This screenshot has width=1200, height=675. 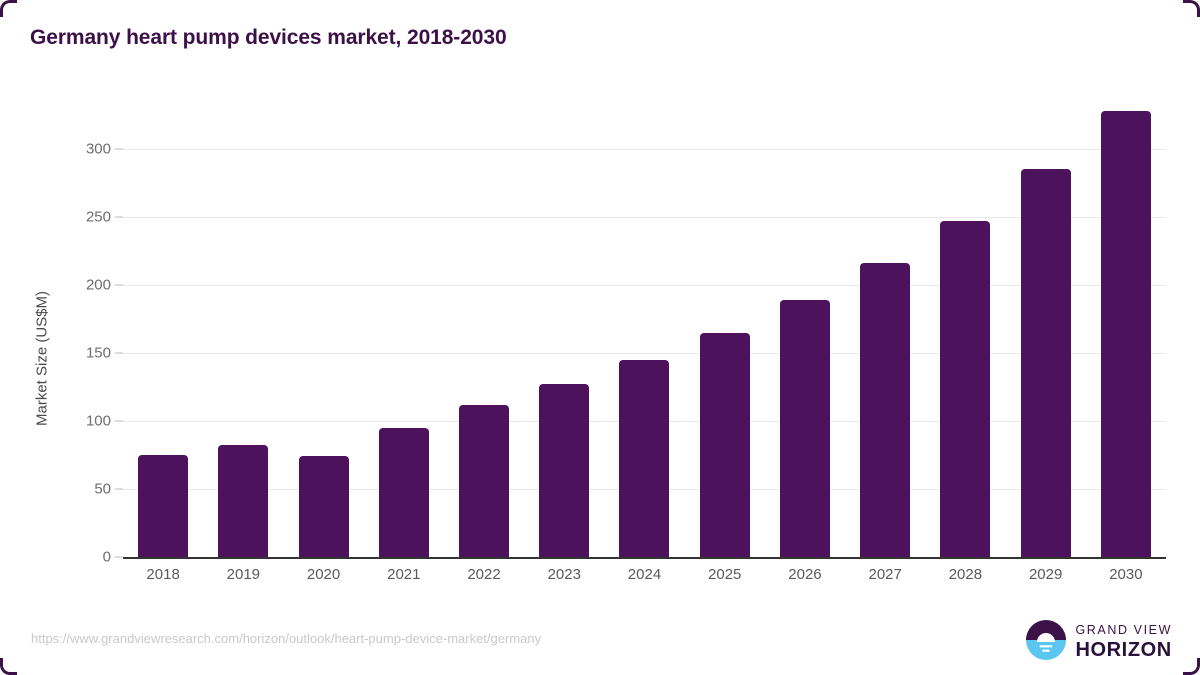 I want to click on bar-group: 2026, so click(x=805, y=291).